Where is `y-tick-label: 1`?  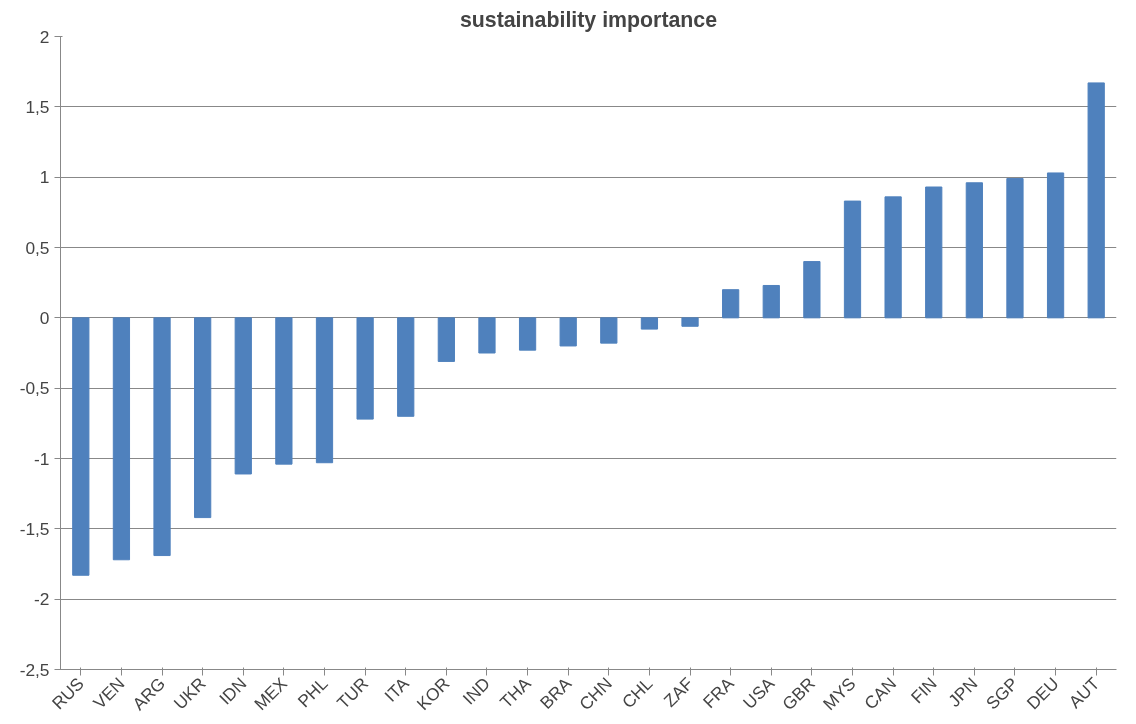
y-tick-label: 1 is located at coordinates (44, 177).